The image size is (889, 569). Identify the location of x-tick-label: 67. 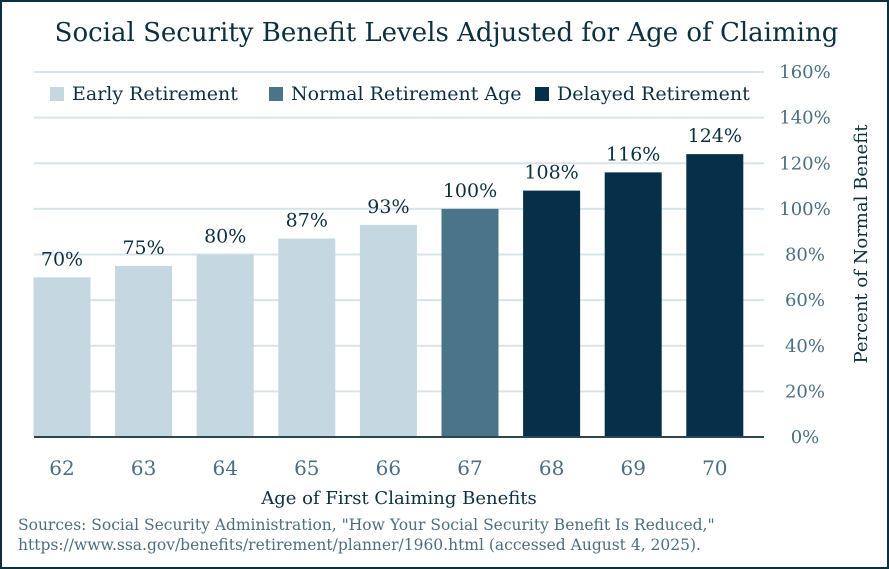
(469, 468).